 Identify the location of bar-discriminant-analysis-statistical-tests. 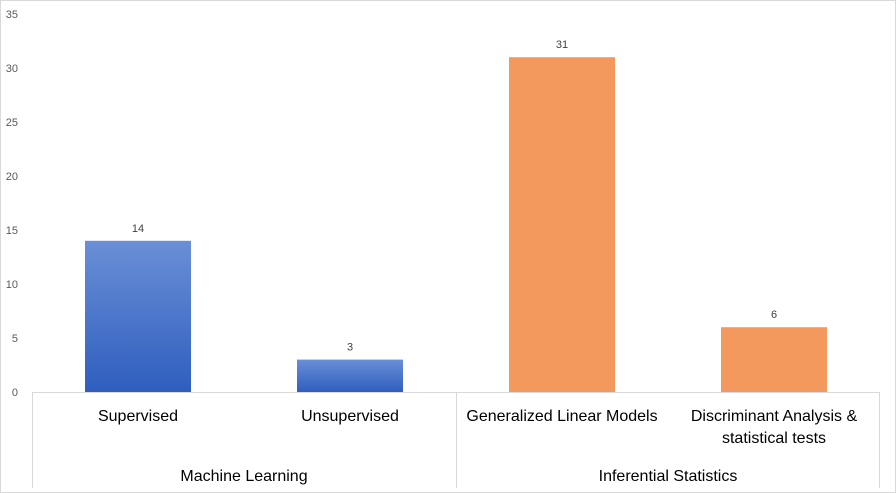
(774, 359).